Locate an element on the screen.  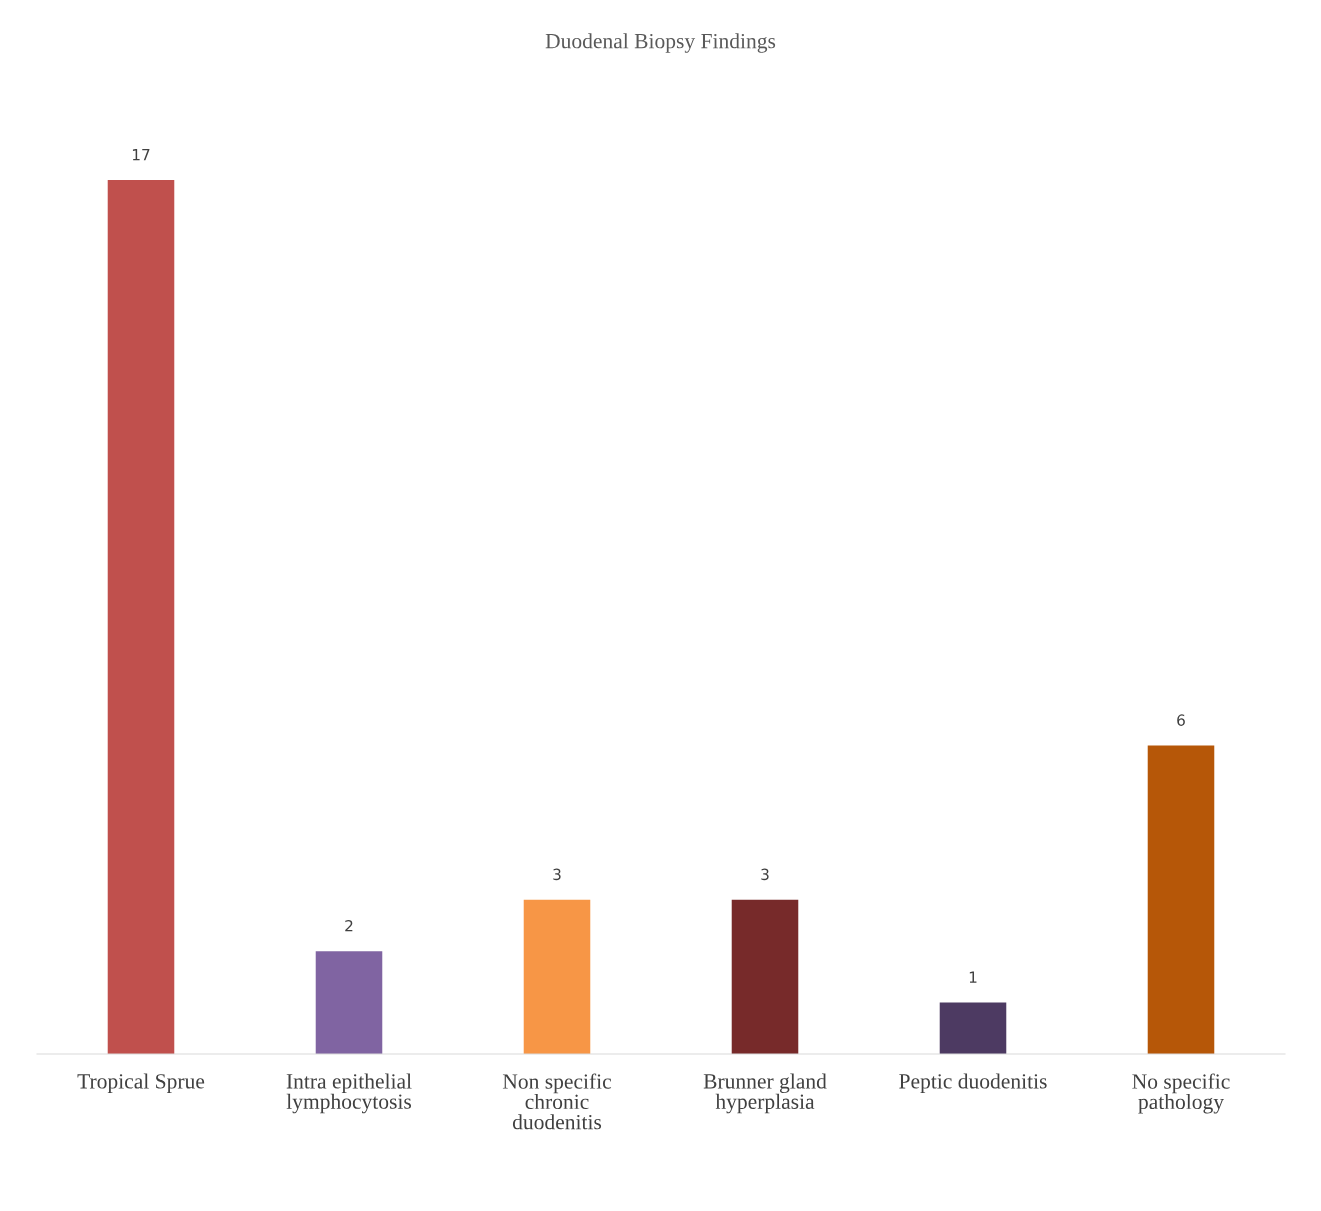
data-label: 1 is located at coordinates (973, 977).